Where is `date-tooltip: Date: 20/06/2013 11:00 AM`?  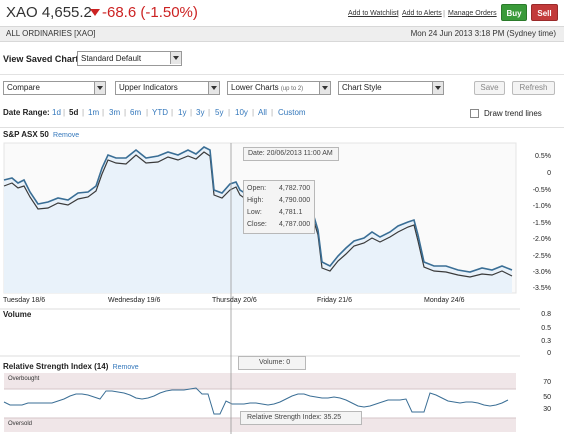 date-tooltip: Date: 20/06/2013 11:00 AM is located at coordinates (291, 154).